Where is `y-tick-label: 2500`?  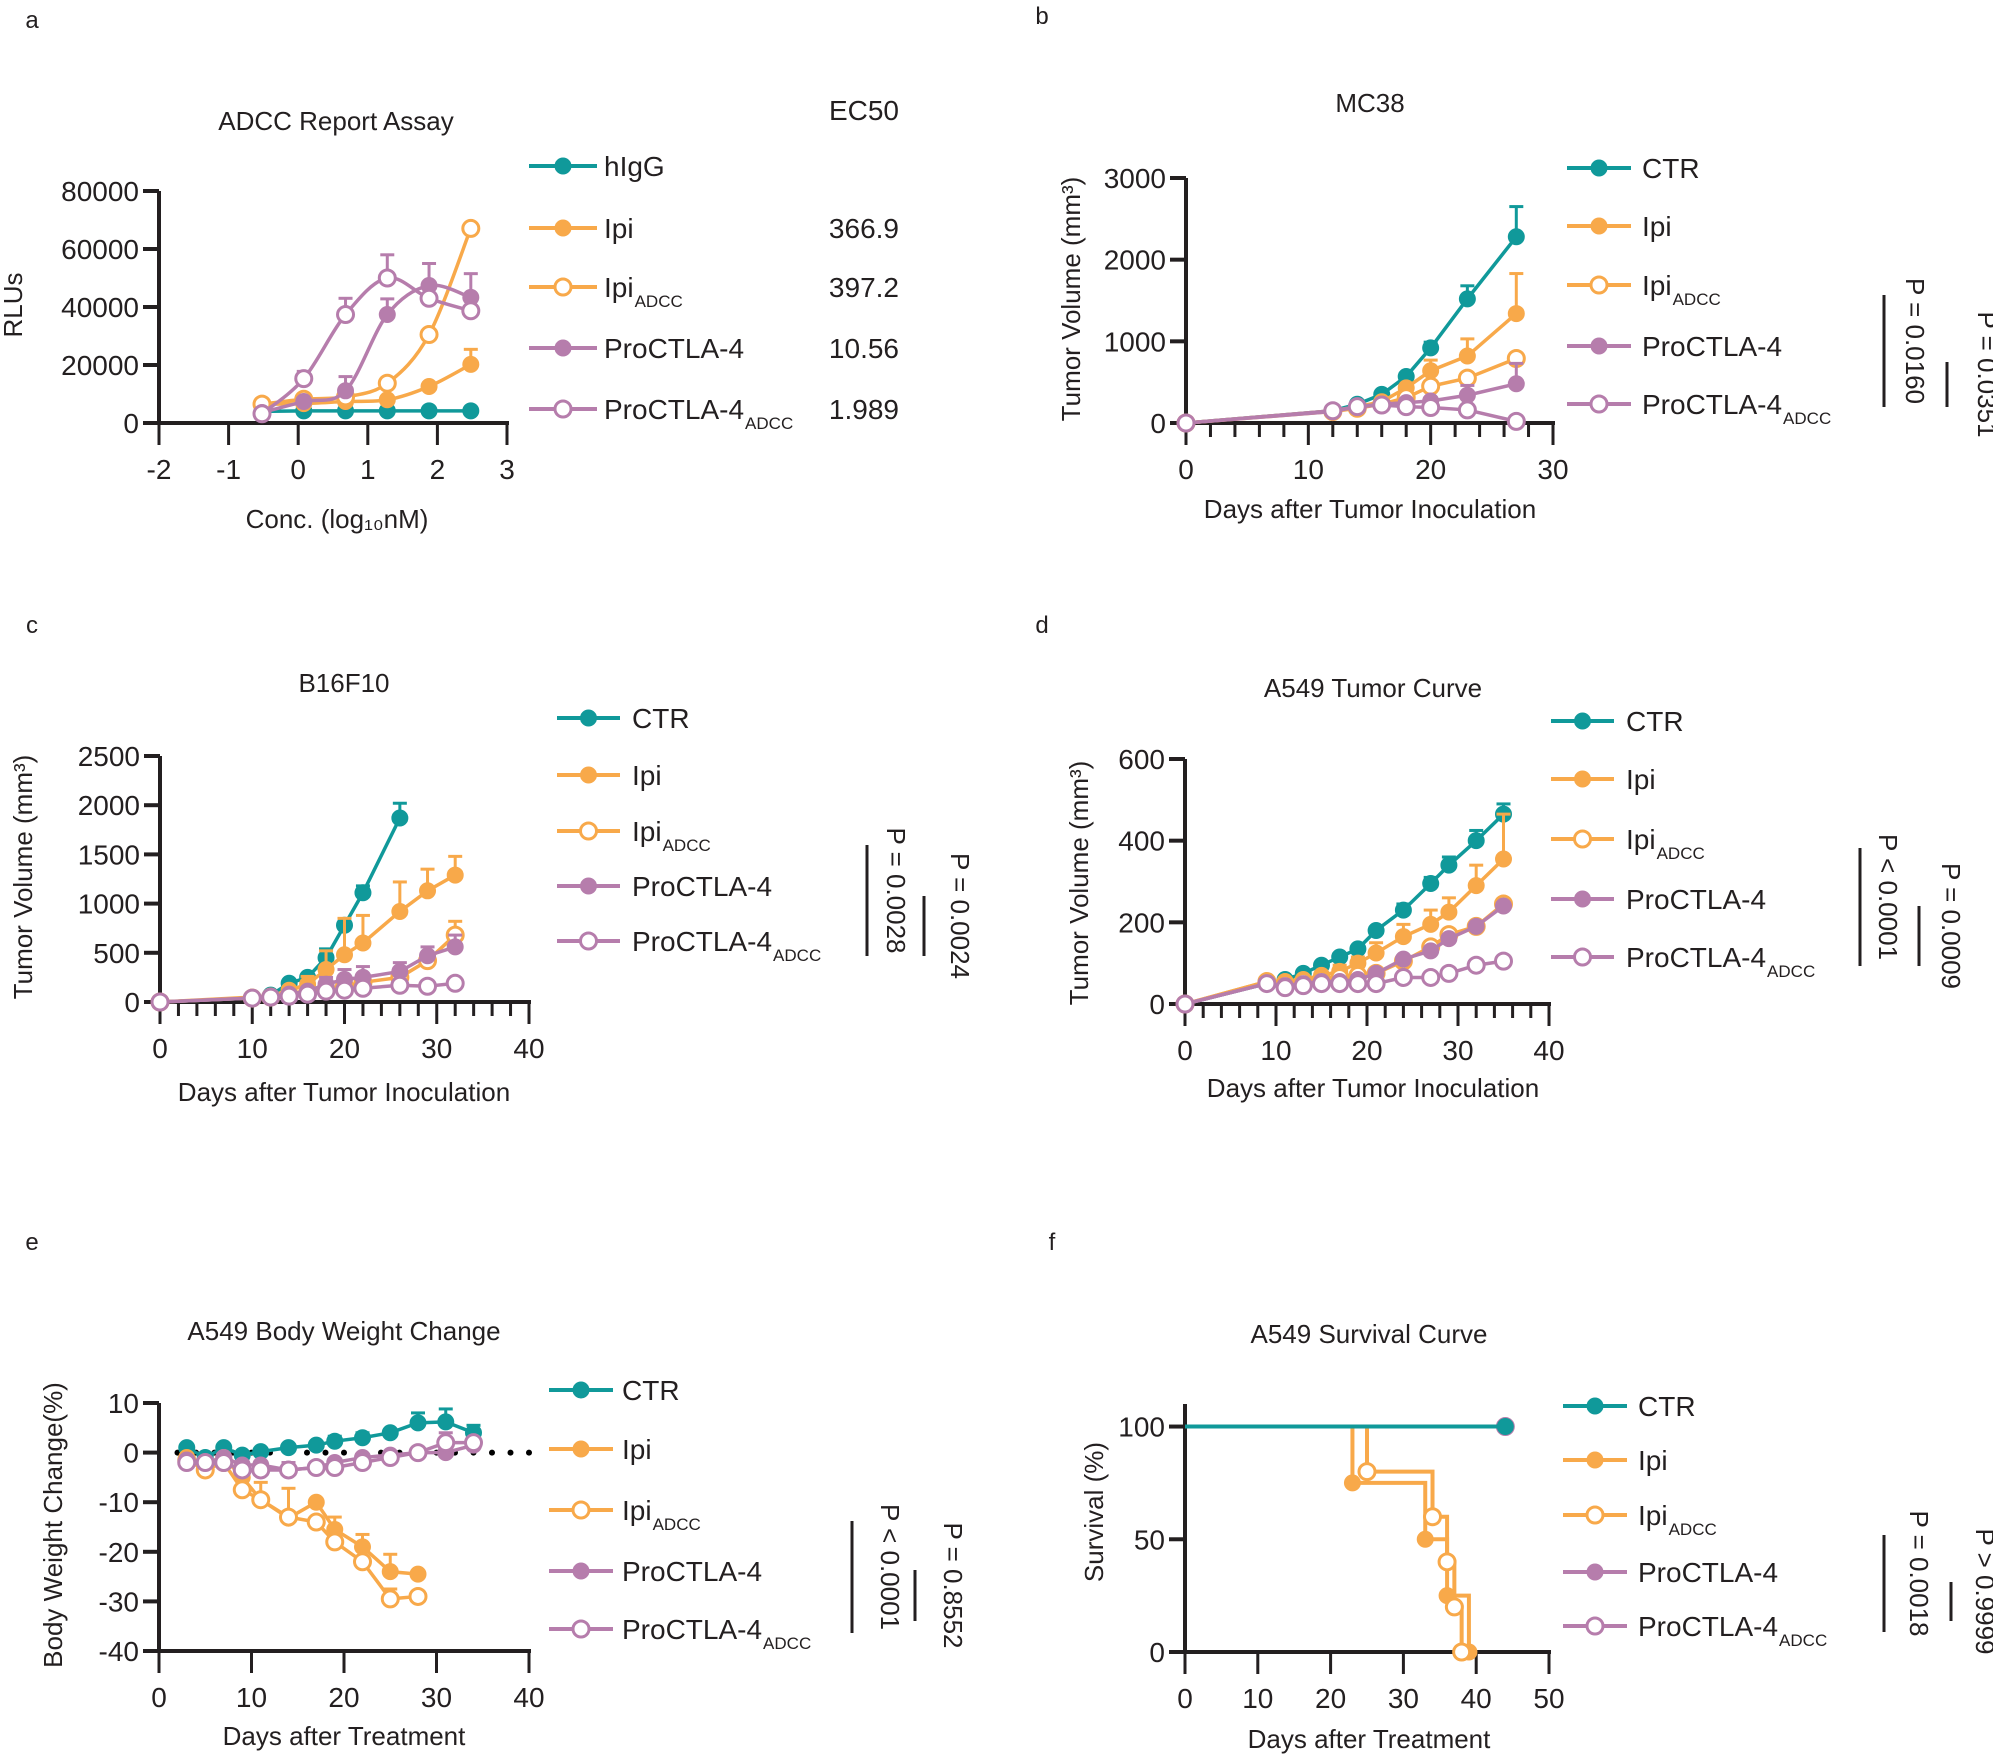 y-tick-label: 2500 is located at coordinates (109, 756).